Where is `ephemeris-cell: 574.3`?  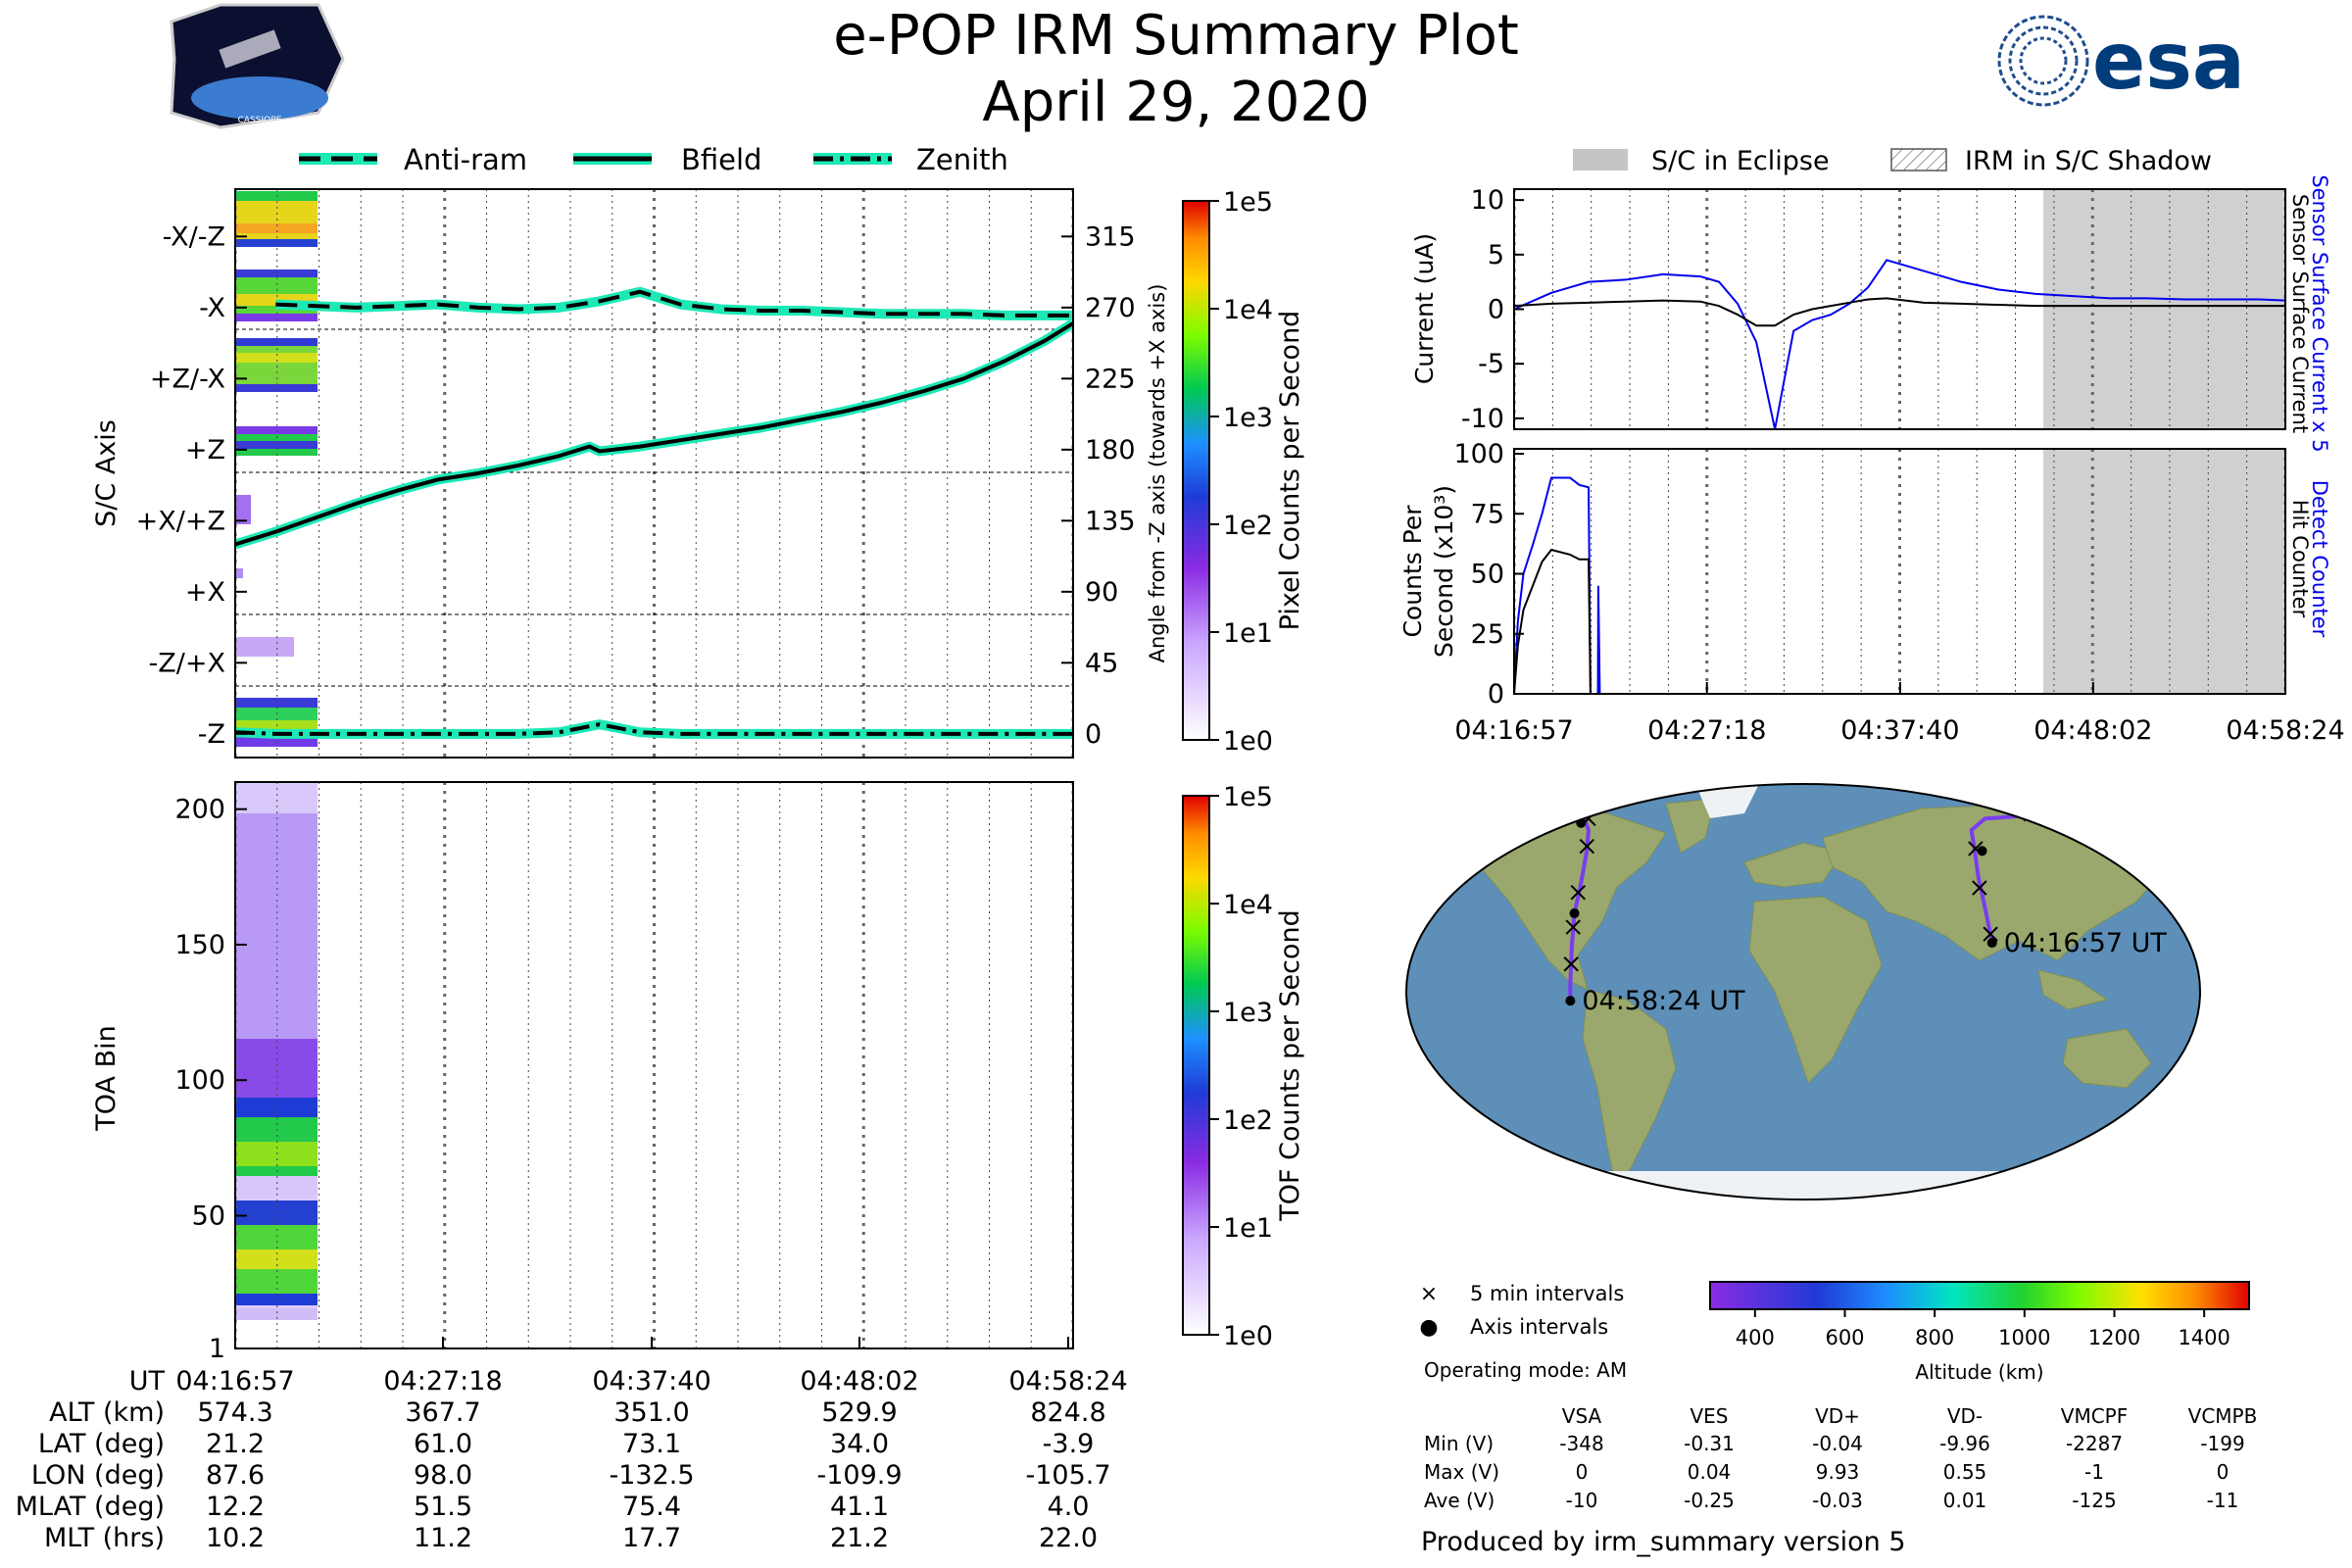 ephemeris-cell: 574.3 is located at coordinates (234, 1412).